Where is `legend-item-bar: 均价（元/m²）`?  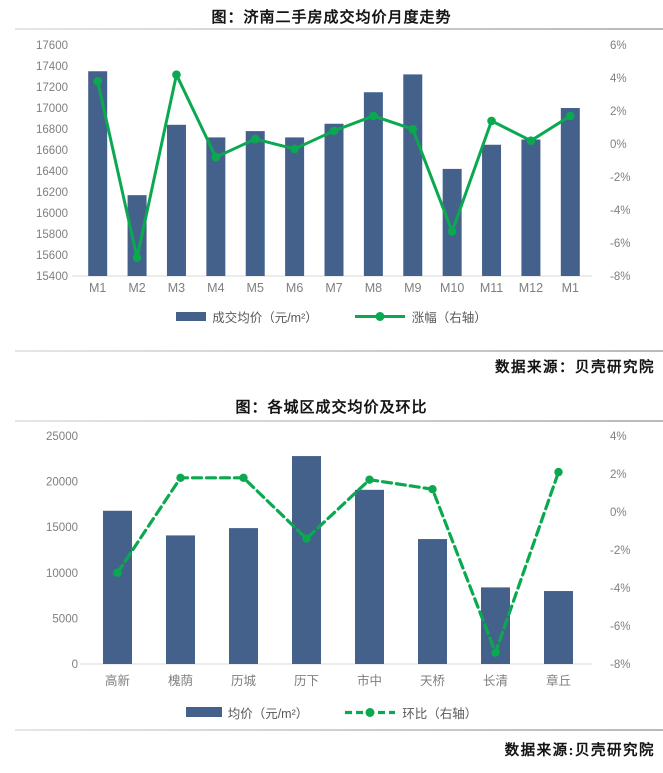
legend-item-bar: 均价（元/m²） is located at coordinates (247, 712).